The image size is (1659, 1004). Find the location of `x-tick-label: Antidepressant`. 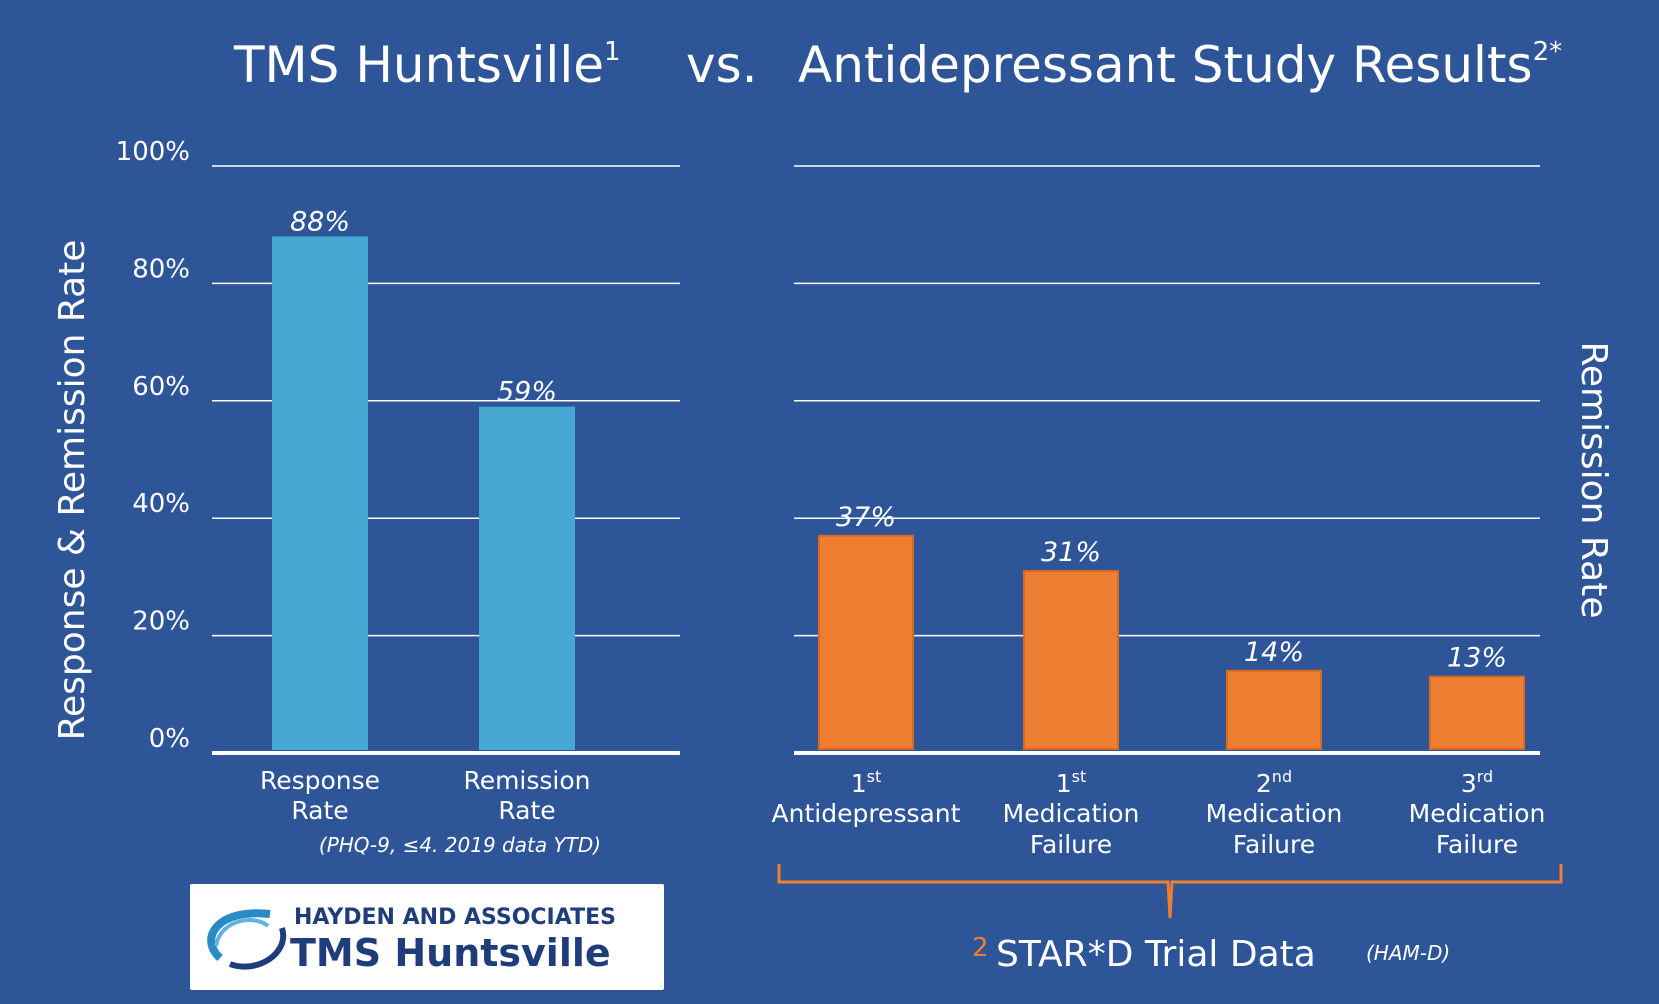

x-tick-label: Antidepressant is located at coordinates (866, 813).